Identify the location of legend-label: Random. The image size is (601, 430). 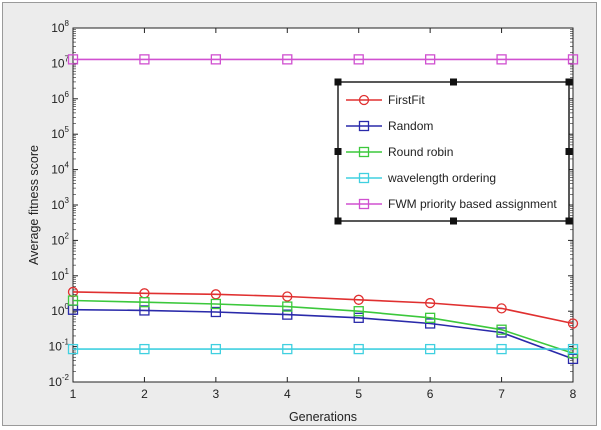
(410, 126).